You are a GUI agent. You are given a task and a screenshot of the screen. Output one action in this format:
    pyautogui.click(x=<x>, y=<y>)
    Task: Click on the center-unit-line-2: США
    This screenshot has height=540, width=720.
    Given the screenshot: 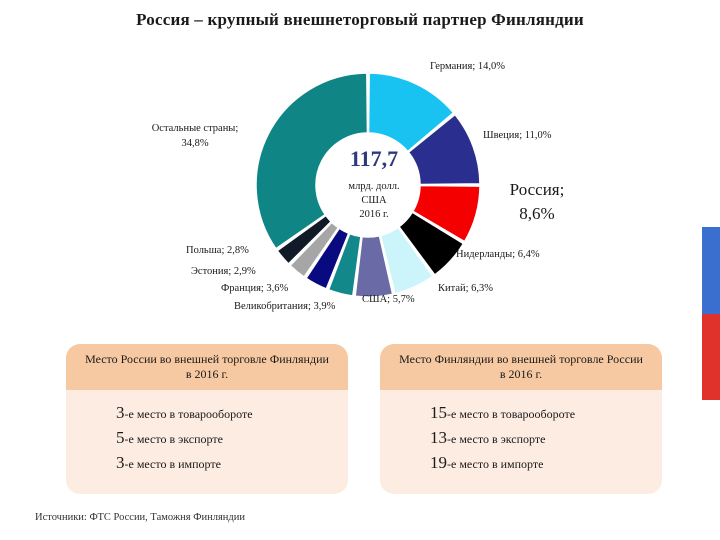 What is the action you would take?
    pyautogui.click(x=374, y=200)
    